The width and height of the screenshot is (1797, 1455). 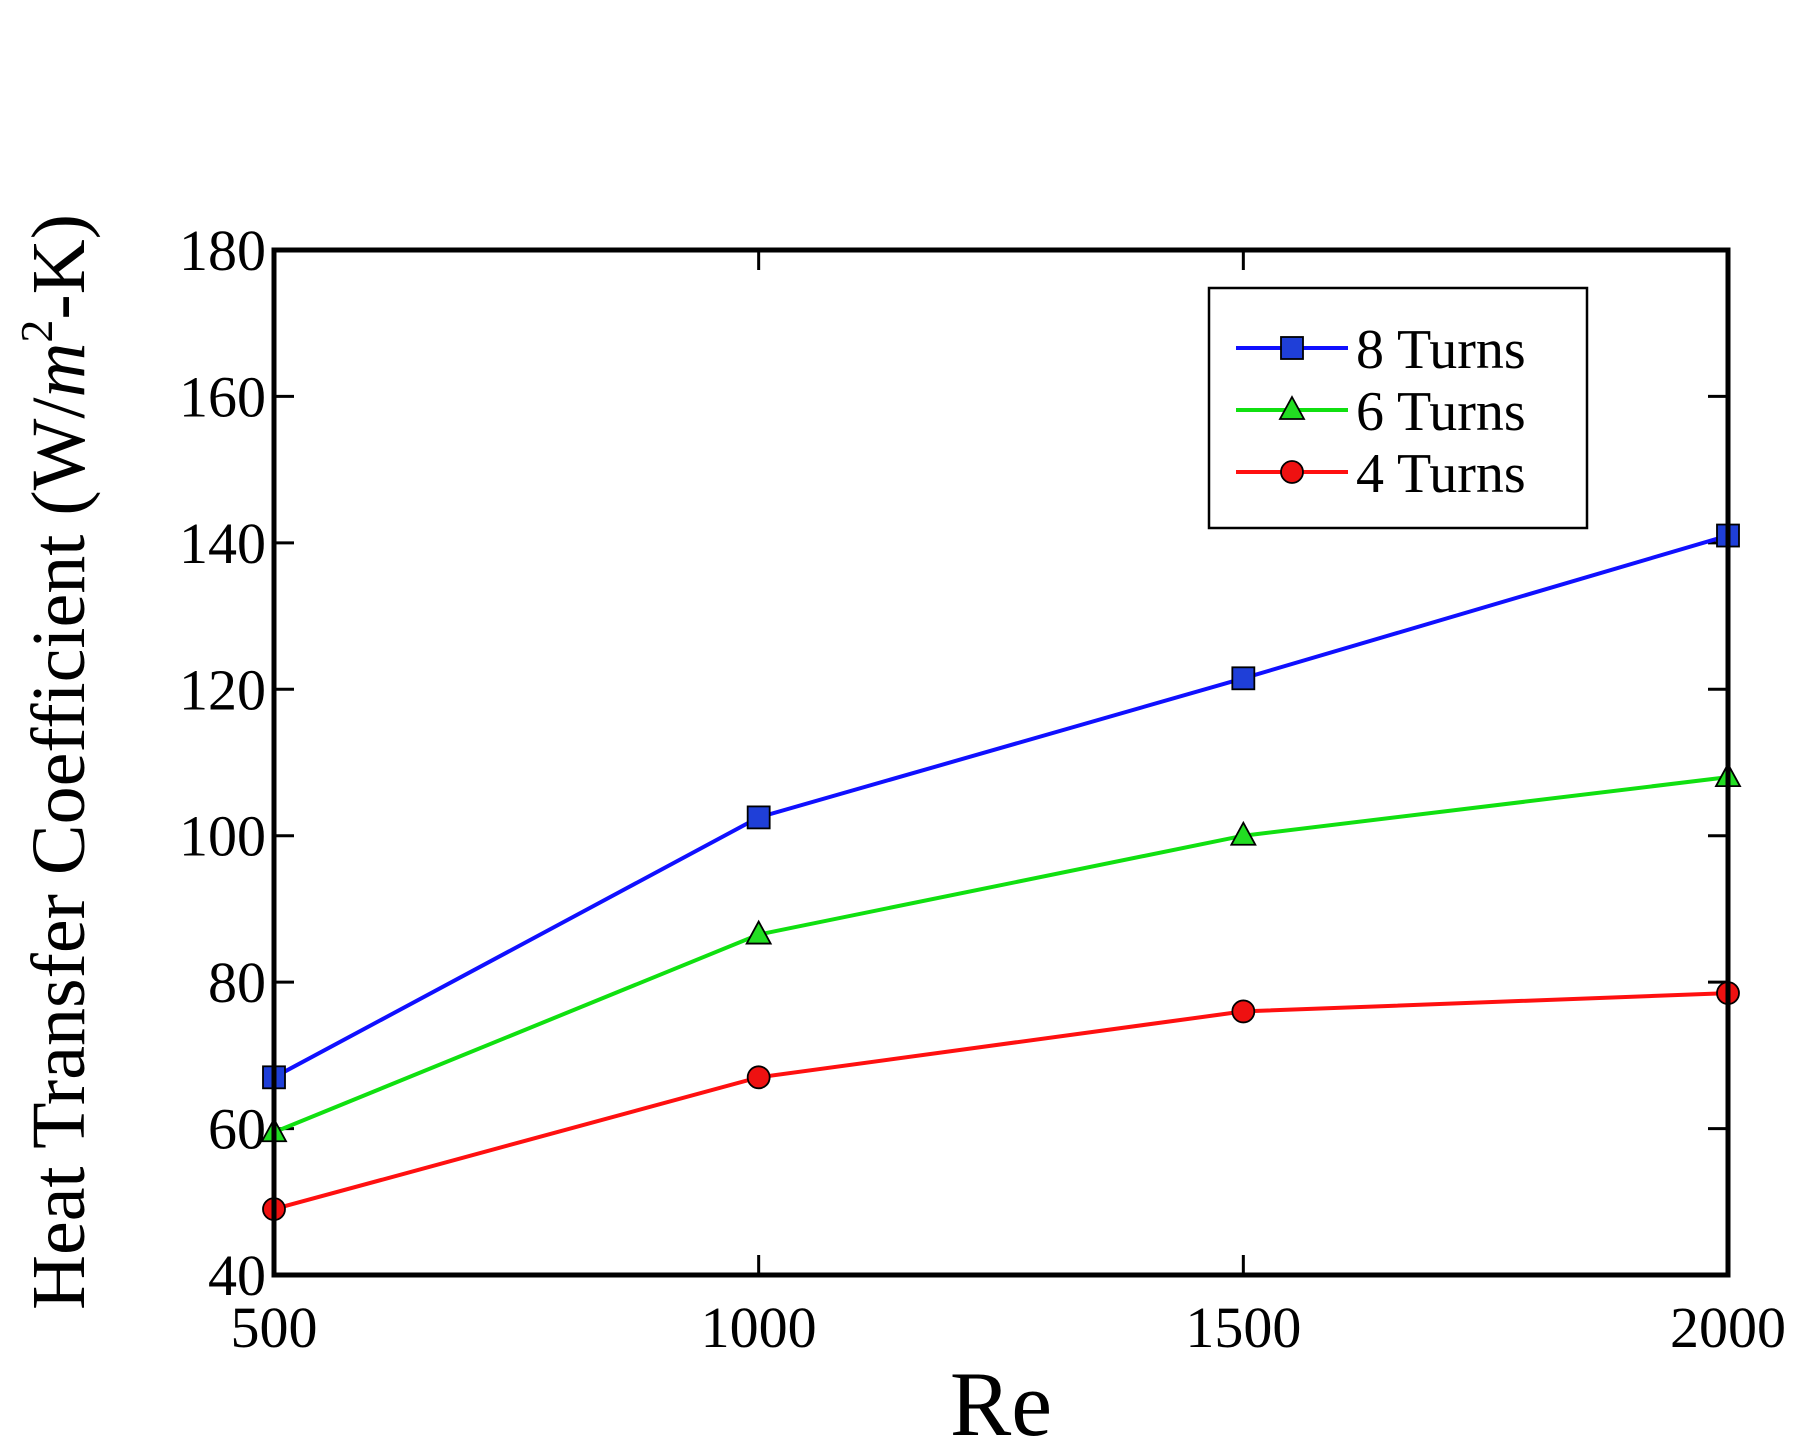 What do you see at coordinates (222, 689) in the screenshot?
I see `y-tick-label: 120` at bounding box center [222, 689].